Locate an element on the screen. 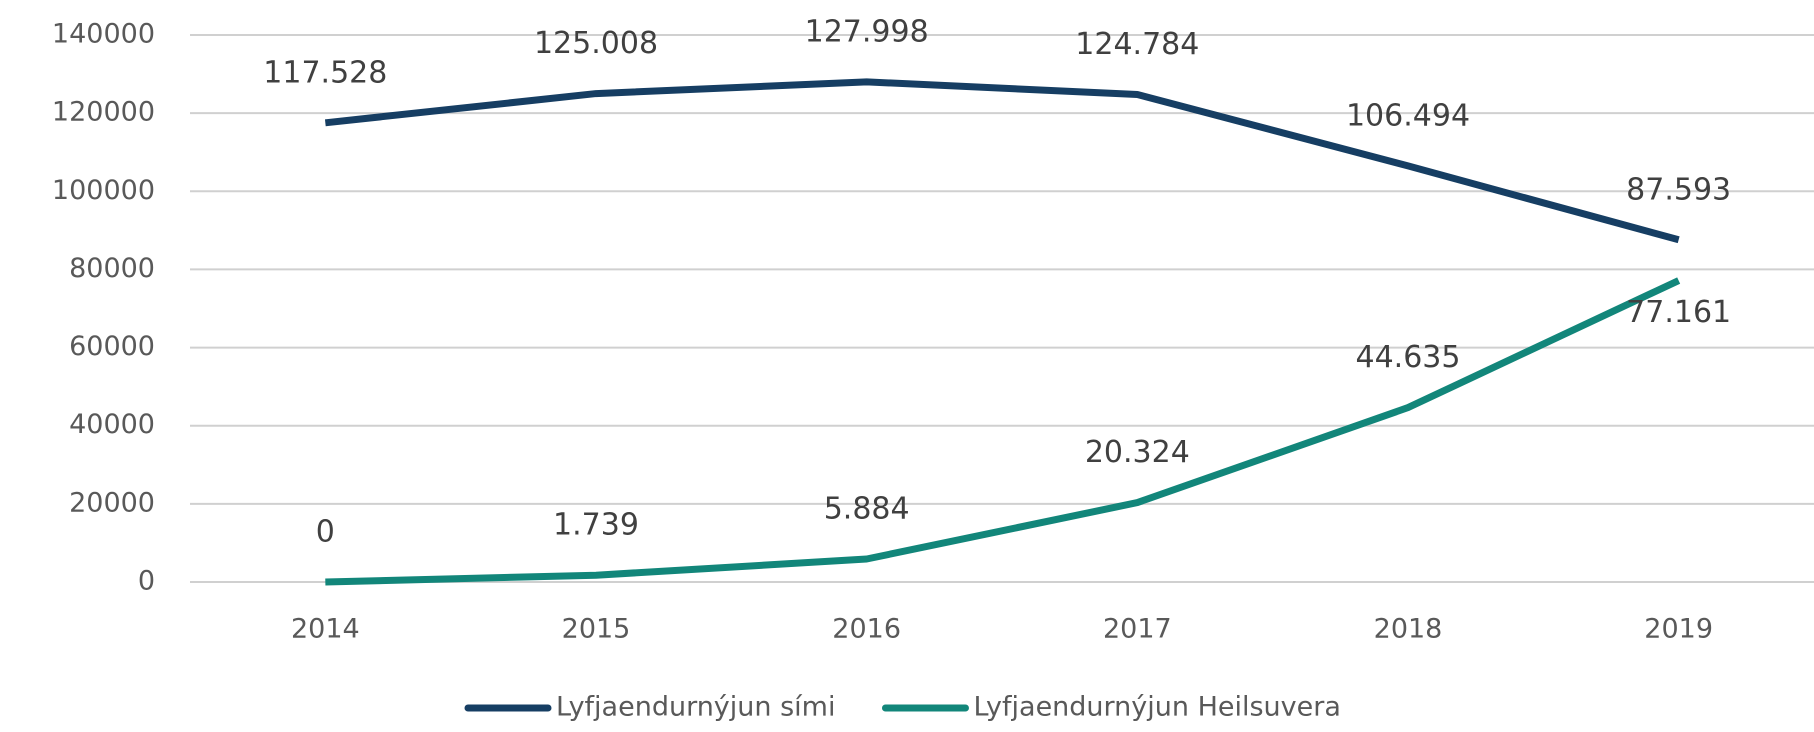 Image resolution: width=1814 pixels, height=732 pixels. data-label: 117.528 is located at coordinates (325, 72).